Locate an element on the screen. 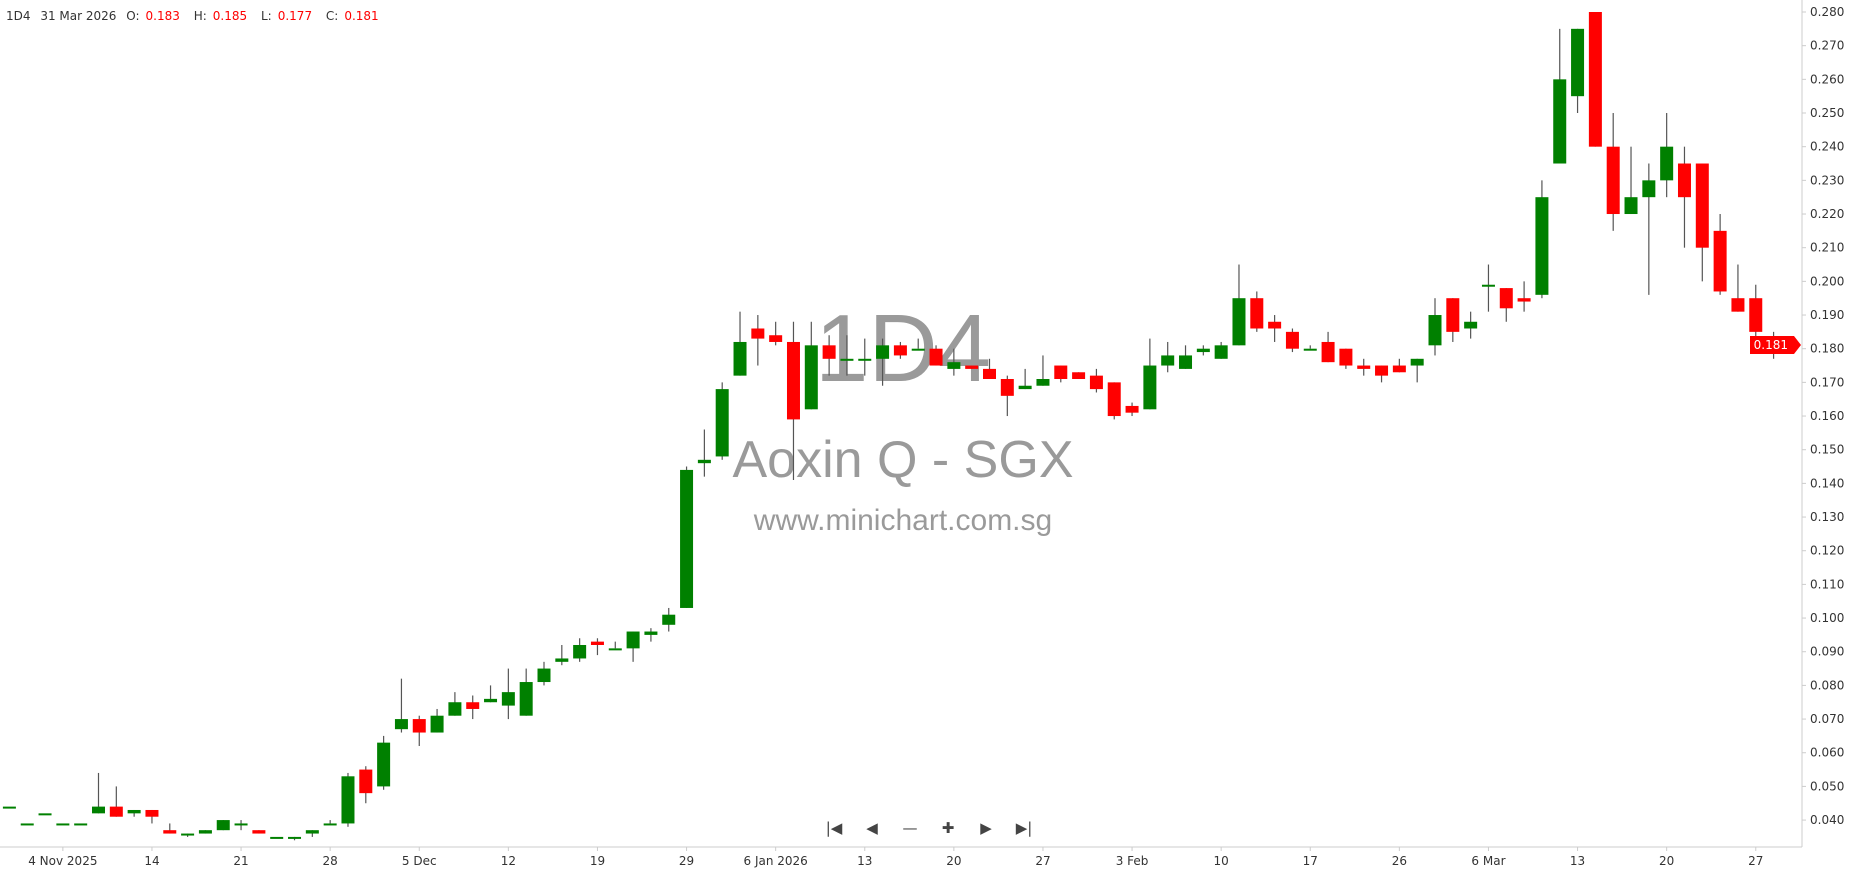  y-tick-label: 0.200 is located at coordinates (1827, 281).